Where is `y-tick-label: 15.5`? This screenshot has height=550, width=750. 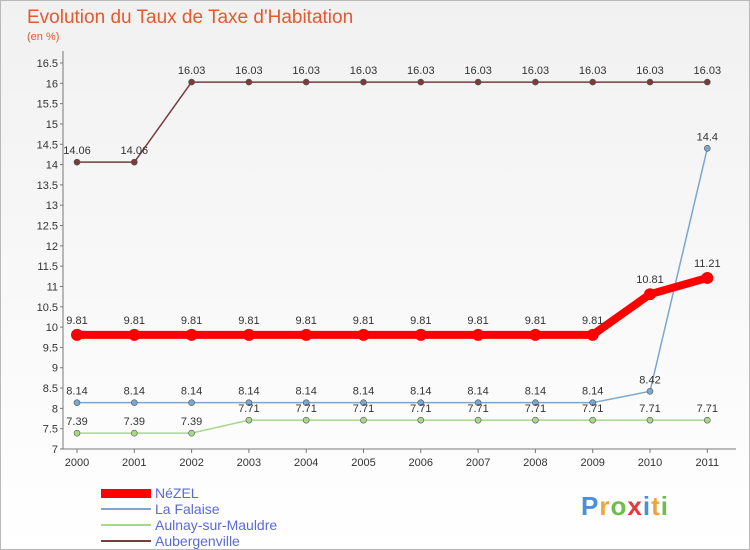 y-tick-label: 15.5 is located at coordinates (47, 105).